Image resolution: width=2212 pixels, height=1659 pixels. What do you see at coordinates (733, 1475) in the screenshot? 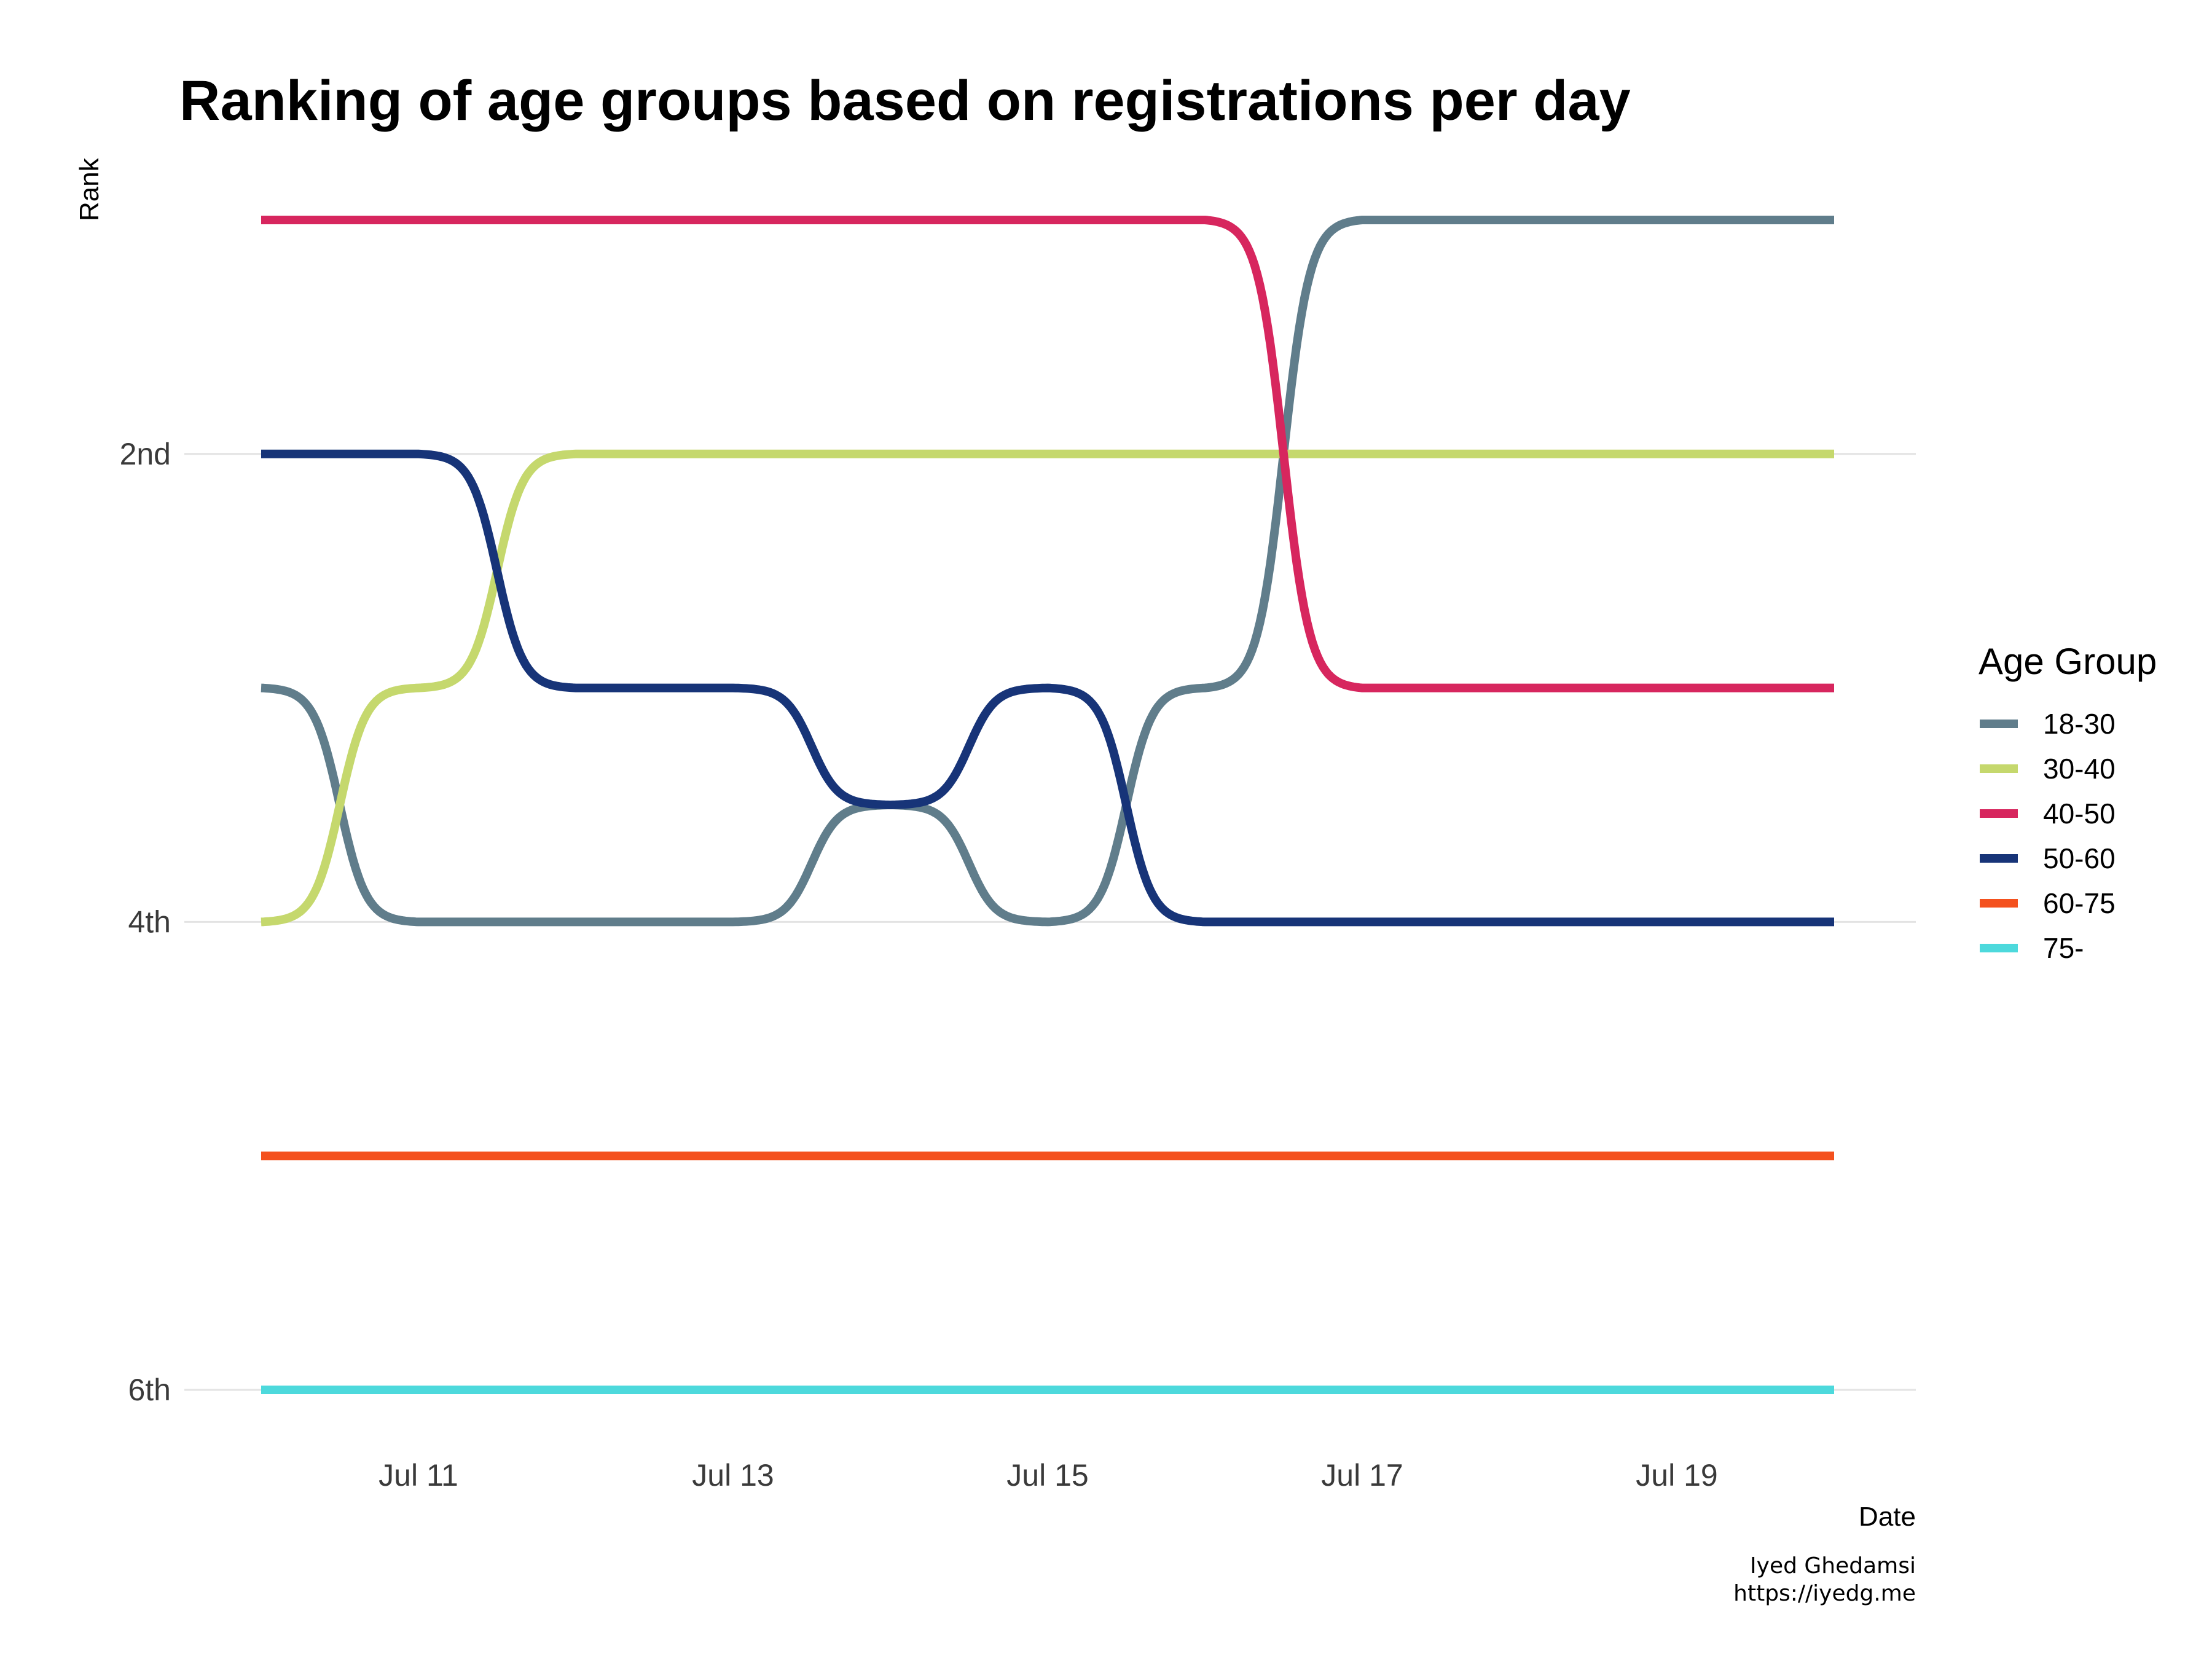
I see `x-tick-label: Jul 13` at bounding box center [733, 1475].